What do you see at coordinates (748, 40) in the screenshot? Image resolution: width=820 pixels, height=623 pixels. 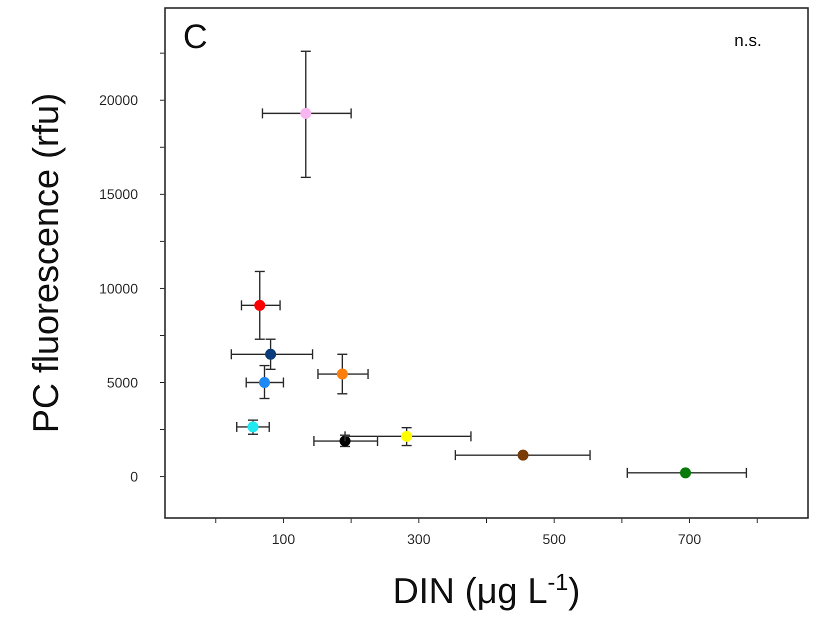 I see `annotation: n.s.` at bounding box center [748, 40].